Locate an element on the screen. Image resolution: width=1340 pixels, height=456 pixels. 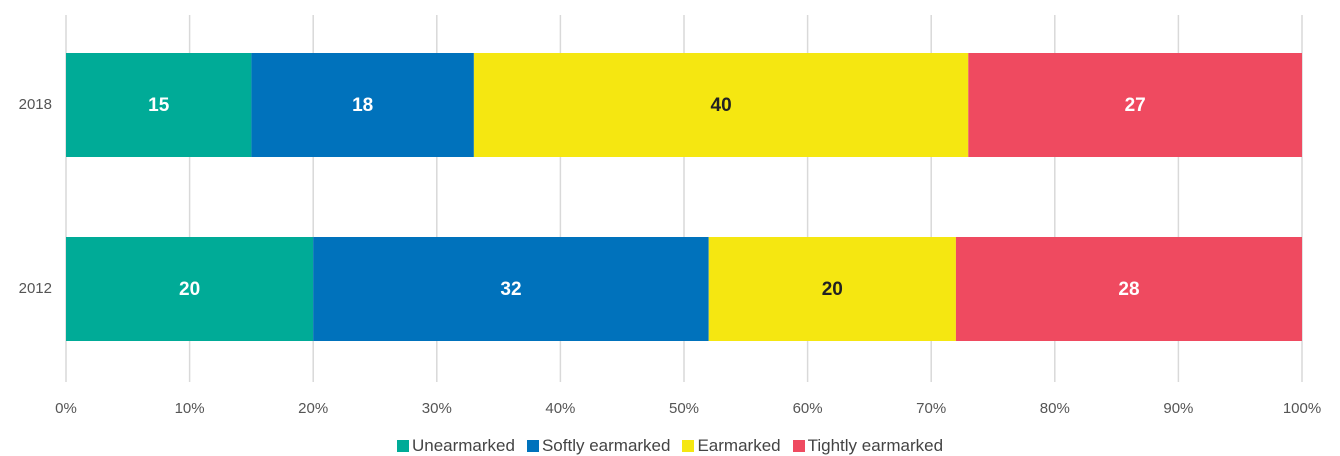
x-tick-label: 0% is located at coordinates (66, 408).